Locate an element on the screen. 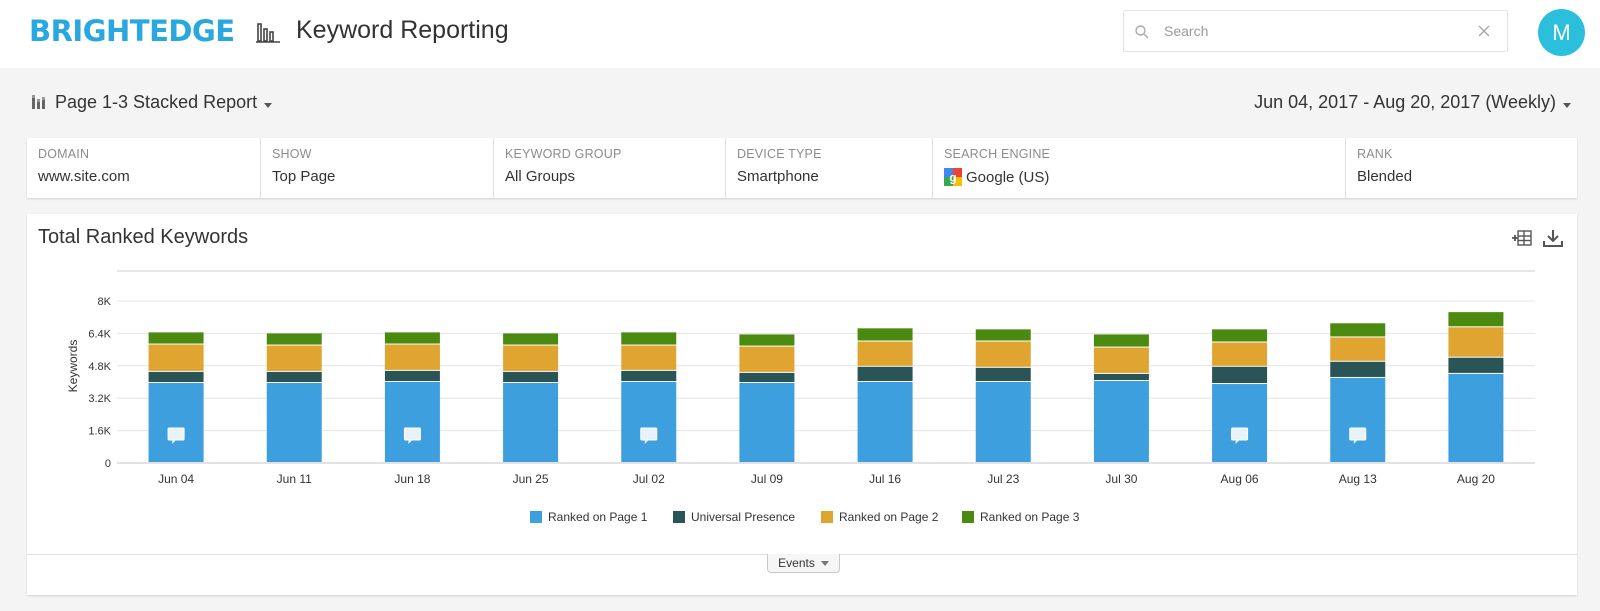  filter-label: SHOW is located at coordinates (292, 154).